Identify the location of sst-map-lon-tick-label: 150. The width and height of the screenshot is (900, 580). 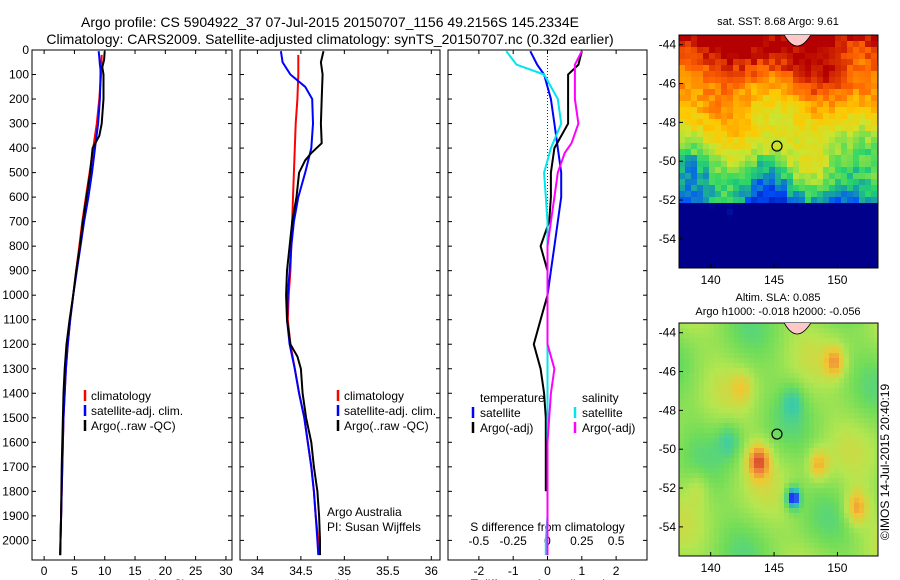
(837, 280).